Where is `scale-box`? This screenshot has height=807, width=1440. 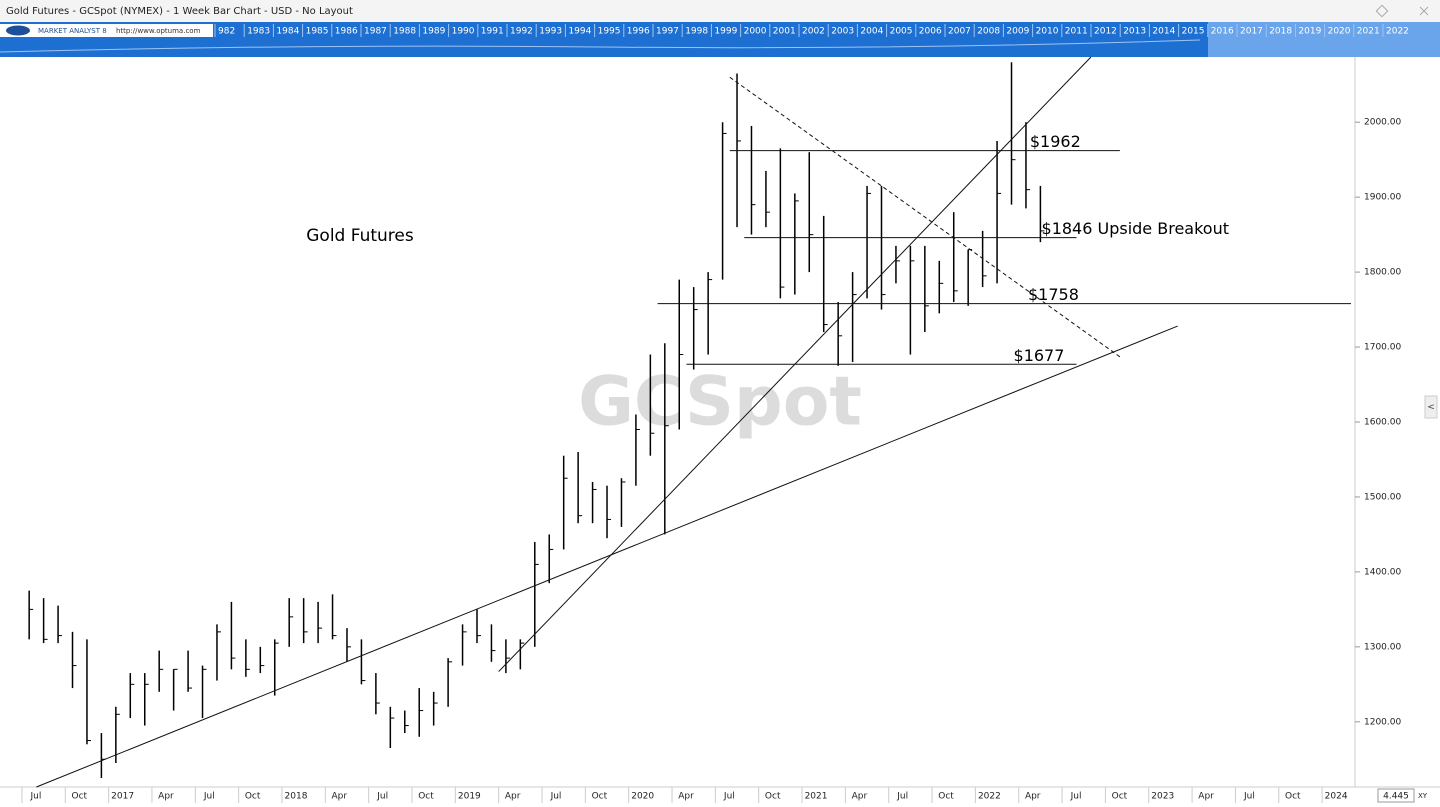 scale-box is located at coordinates (1396, 795).